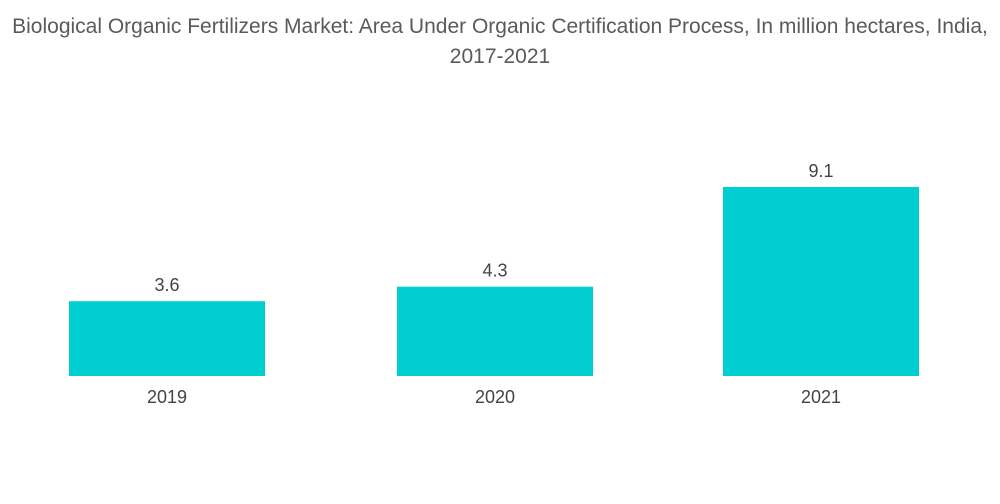 Image resolution: width=1000 pixels, height=504 pixels. Describe the element at coordinates (820, 171) in the screenshot. I see `value-label-2021: 9.1` at that location.